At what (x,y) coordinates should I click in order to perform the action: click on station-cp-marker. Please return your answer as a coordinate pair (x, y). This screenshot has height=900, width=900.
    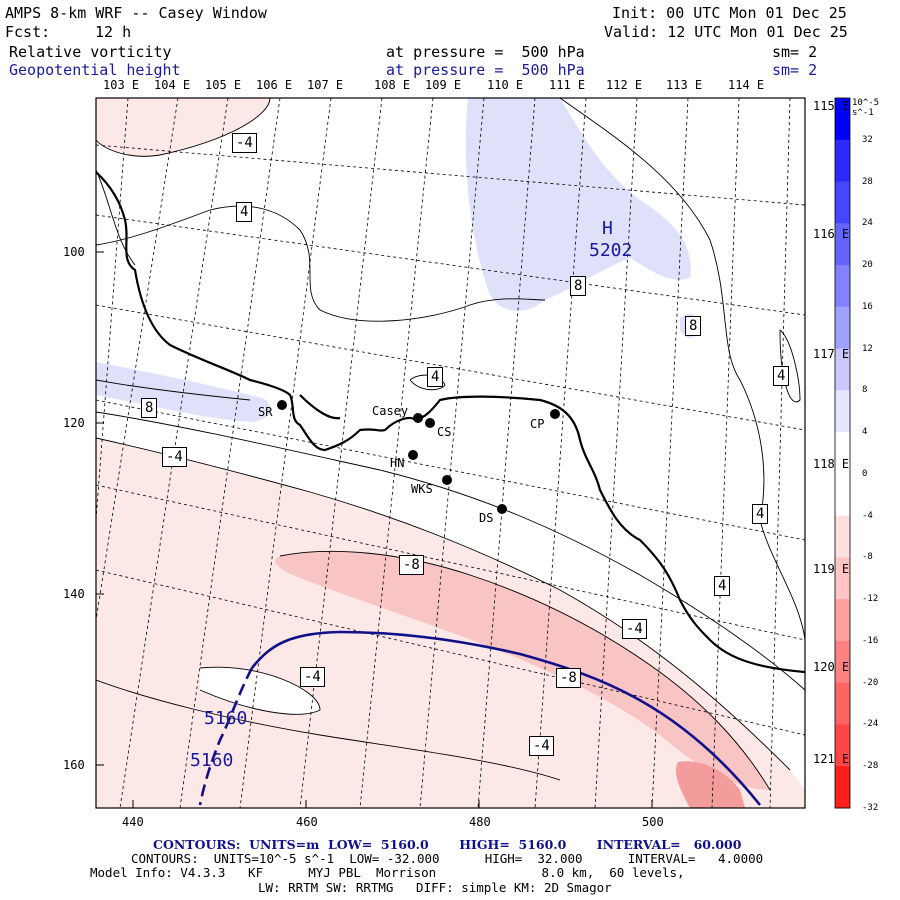
    Looking at the image, I should click on (555, 414).